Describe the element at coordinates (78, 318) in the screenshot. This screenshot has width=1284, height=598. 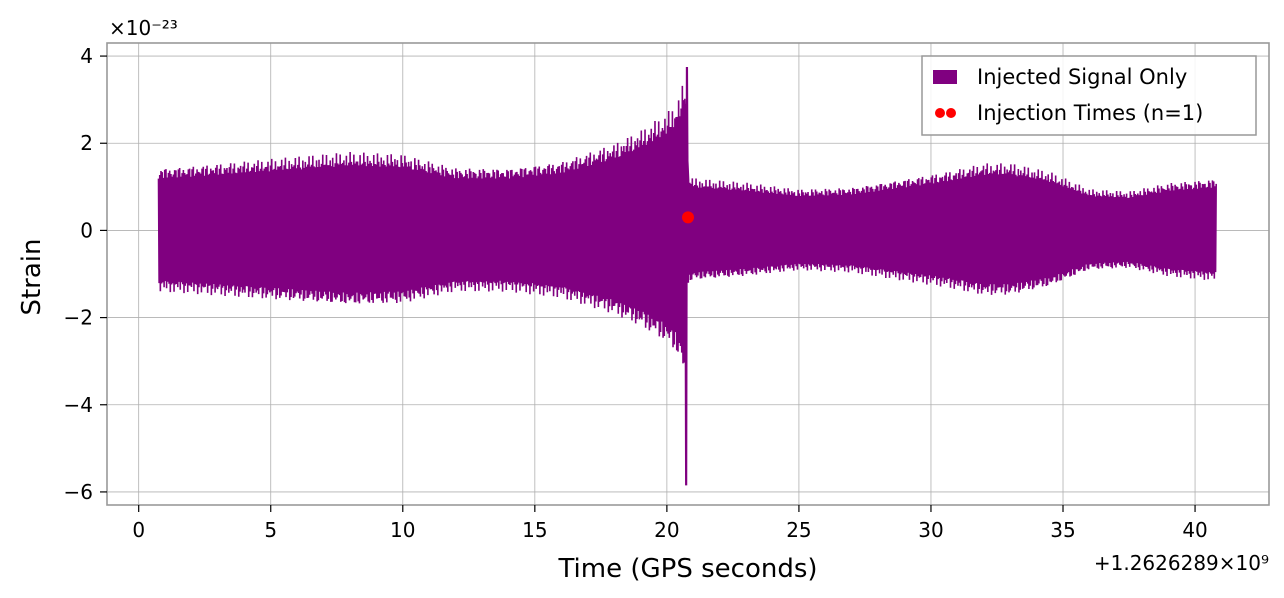
I see `y-tick-label: −2` at that location.